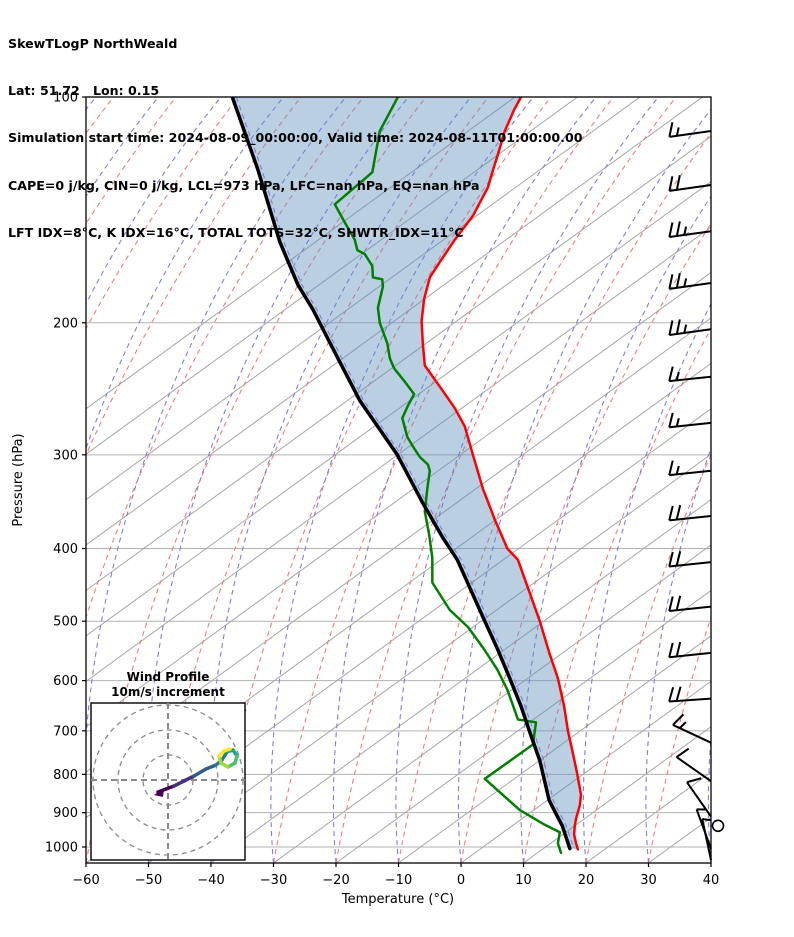 This screenshot has width=794, height=937. I want to click on x-tick-label: 20, so click(586, 880).